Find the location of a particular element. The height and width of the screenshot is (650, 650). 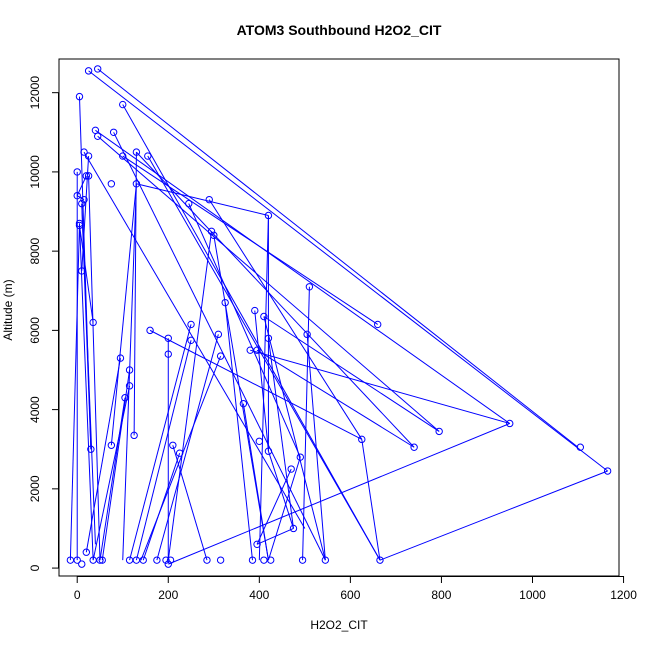

y-axis-label: Altitude (m) is located at coordinates (8, 309).